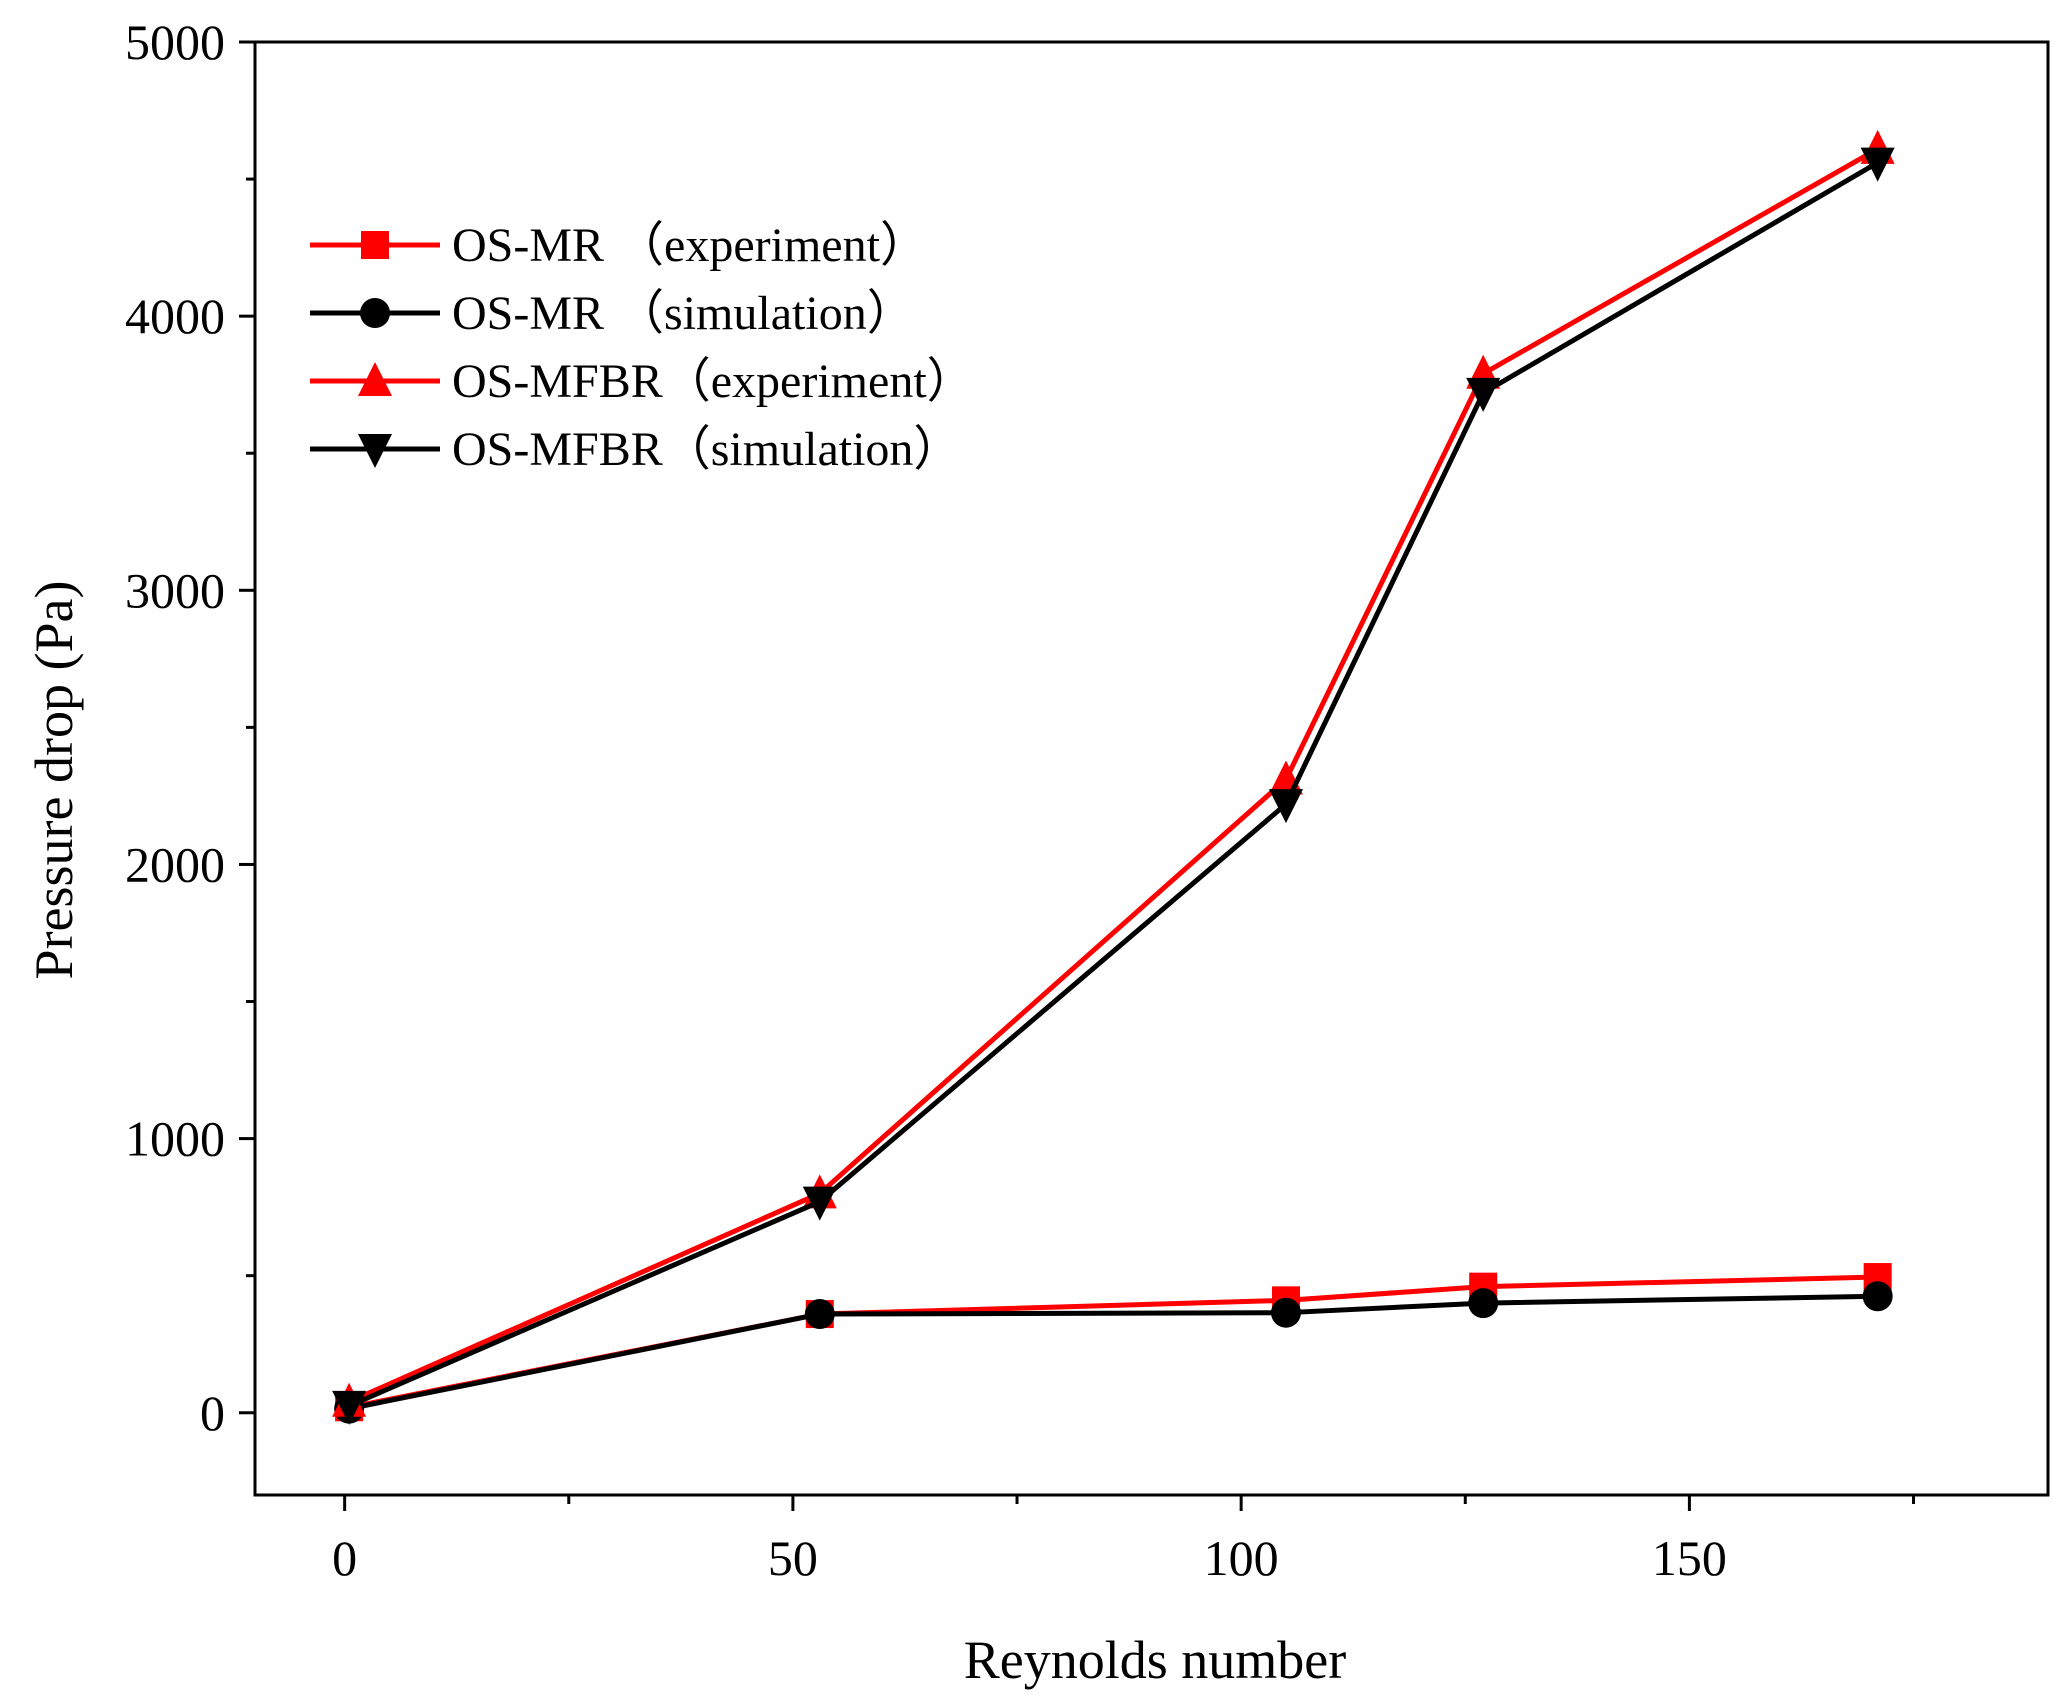  What do you see at coordinates (175, 864) in the screenshot?
I see `y-tick-label: 2000` at bounding box center [175, 864].